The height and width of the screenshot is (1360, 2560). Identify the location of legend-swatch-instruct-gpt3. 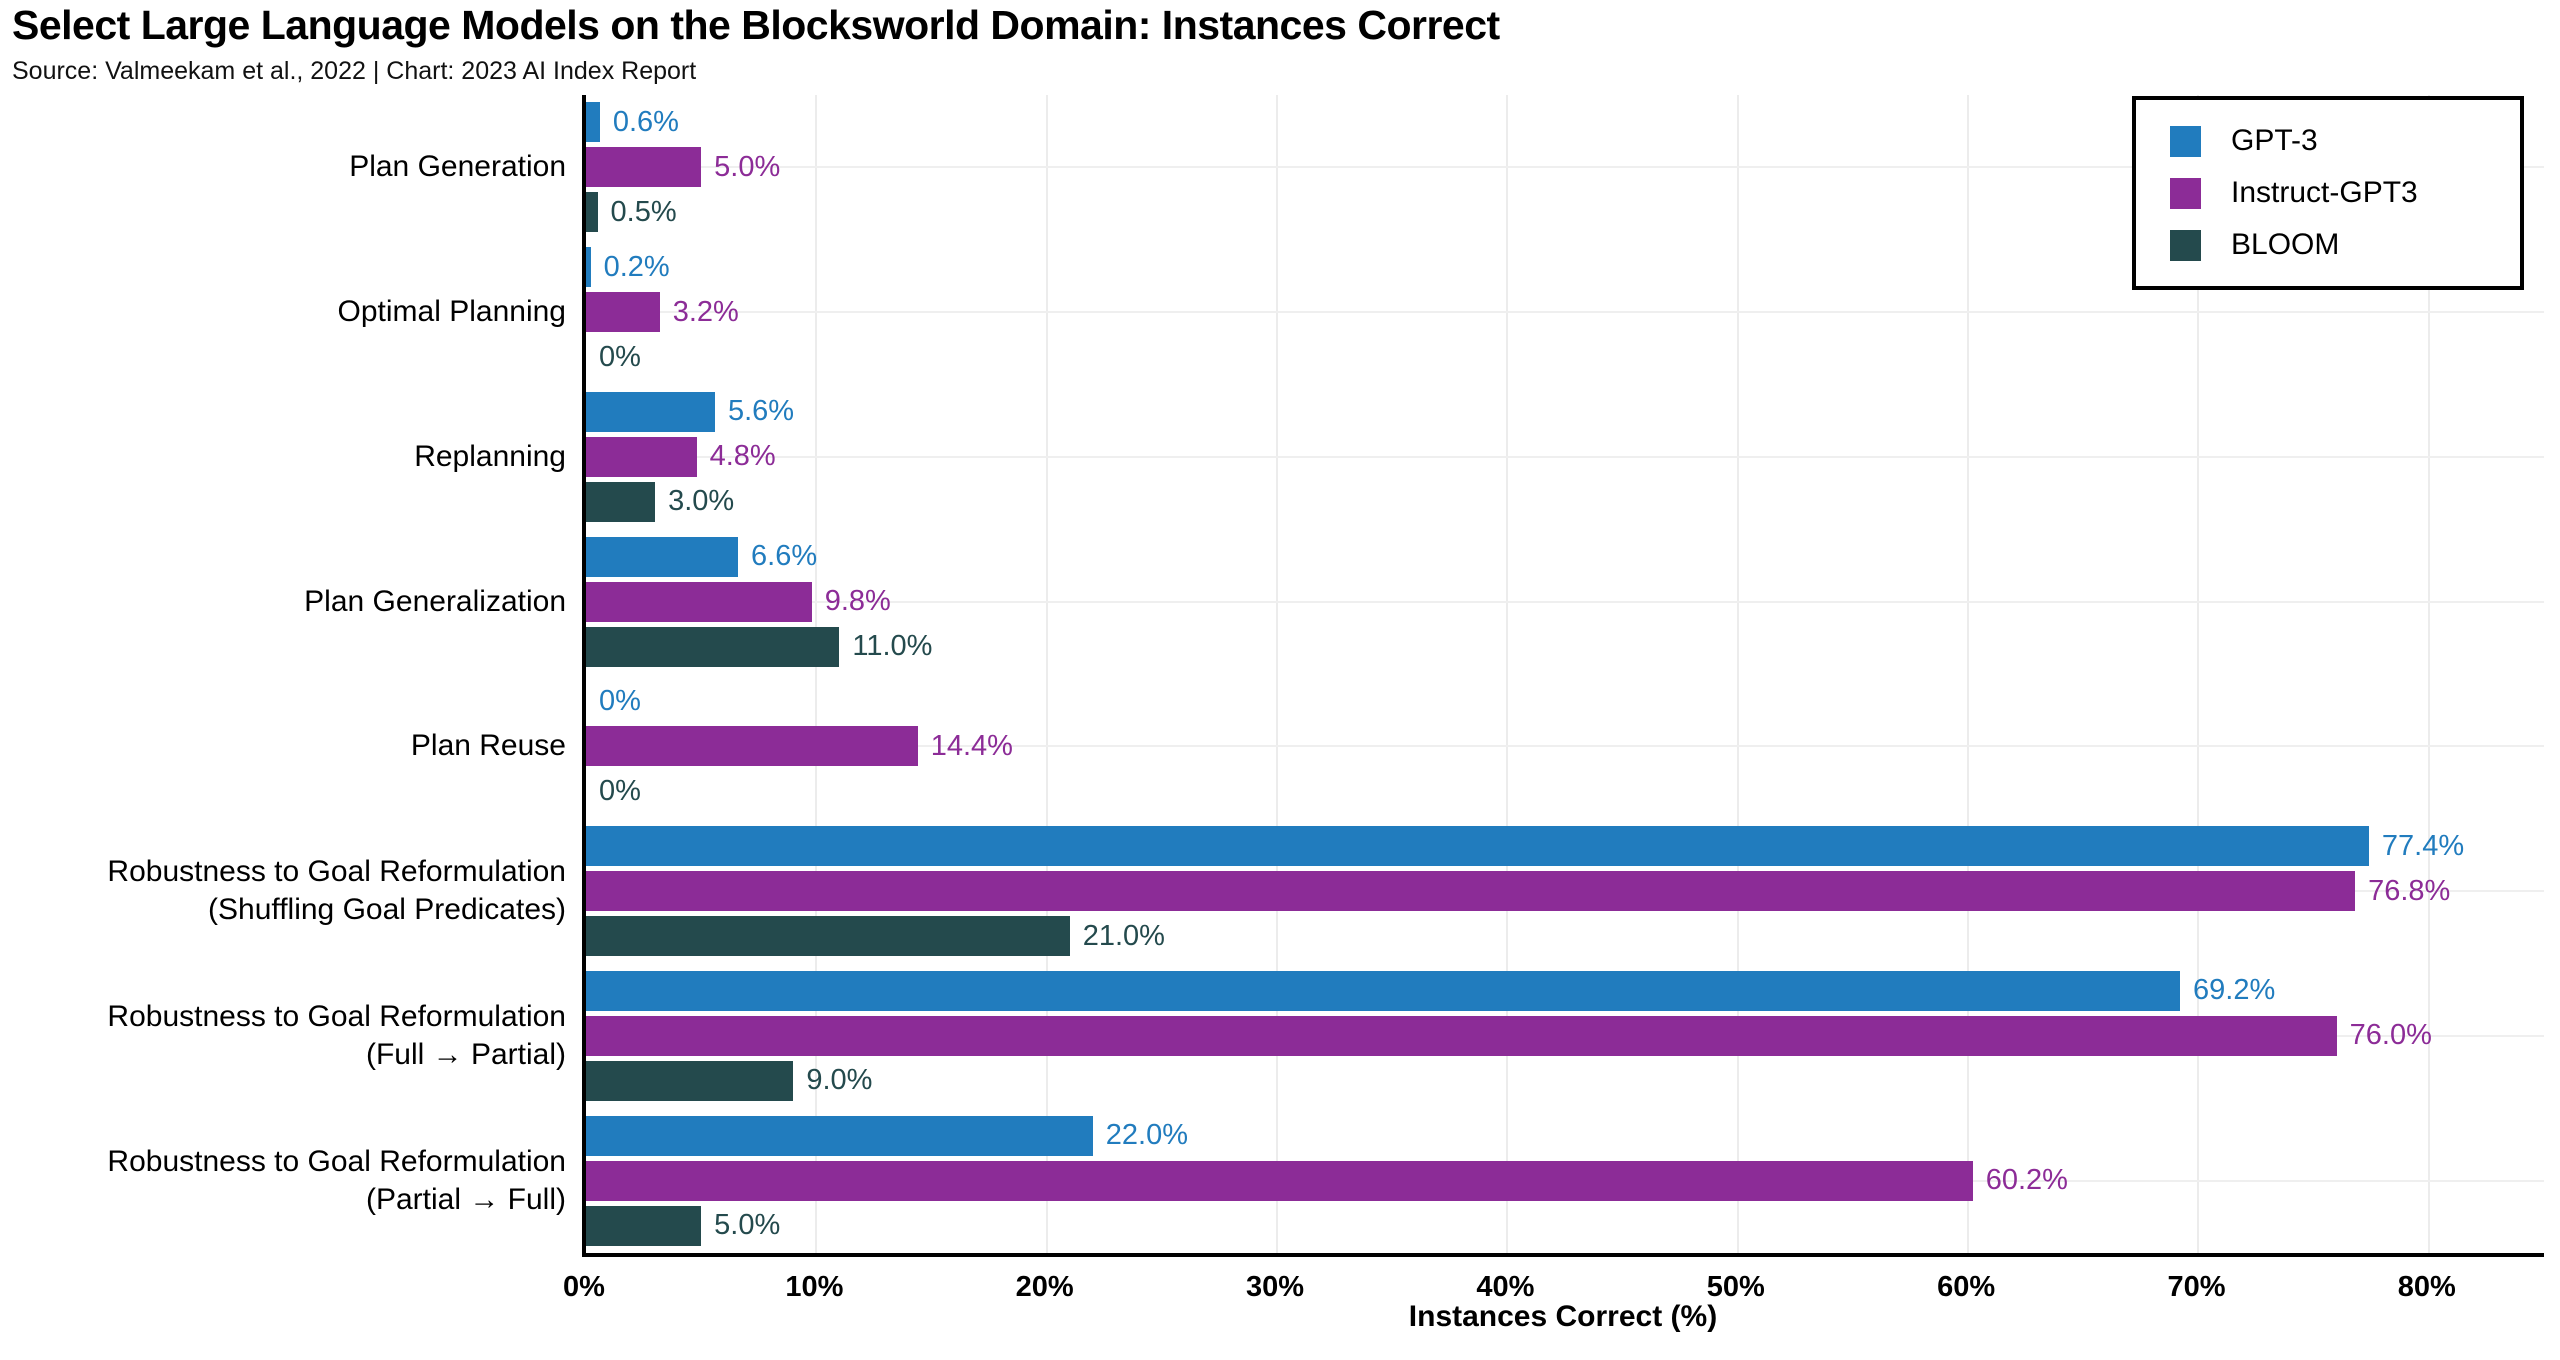
(2185, 193).